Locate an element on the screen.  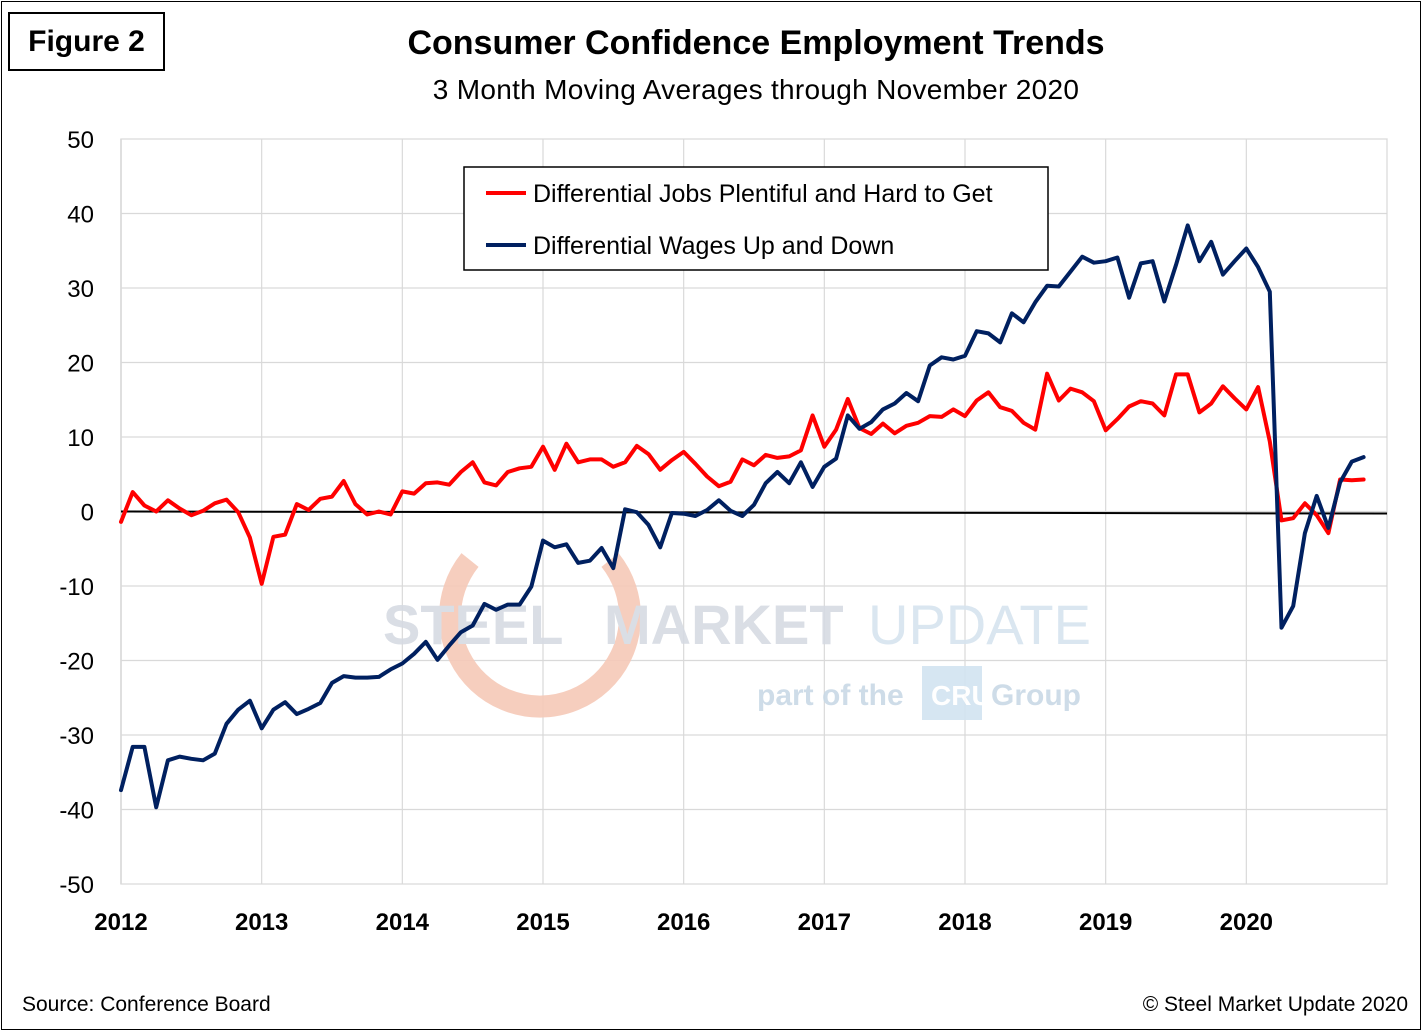
y-tick-label: 40 is located at coordinates (80, 215).